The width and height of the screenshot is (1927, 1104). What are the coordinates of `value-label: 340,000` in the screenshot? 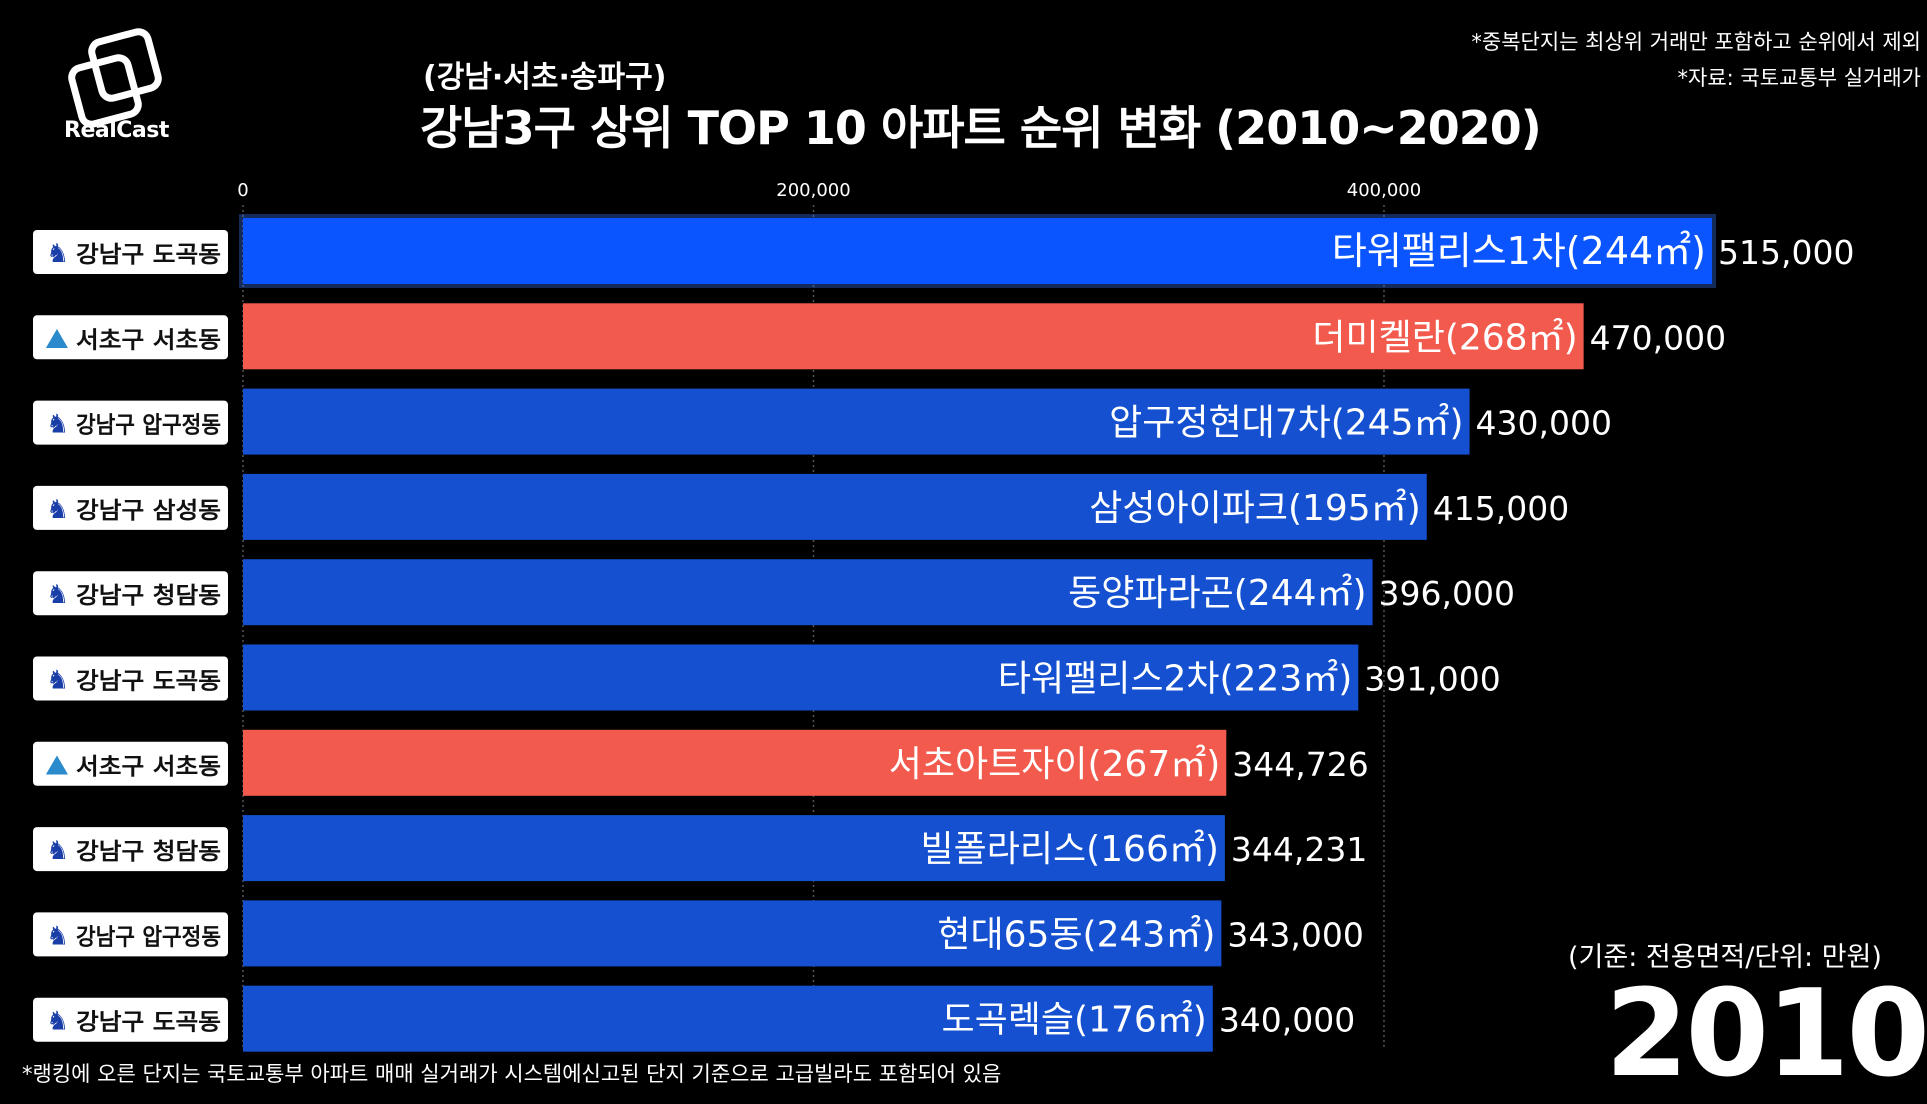 It's located at (1287, 1020).